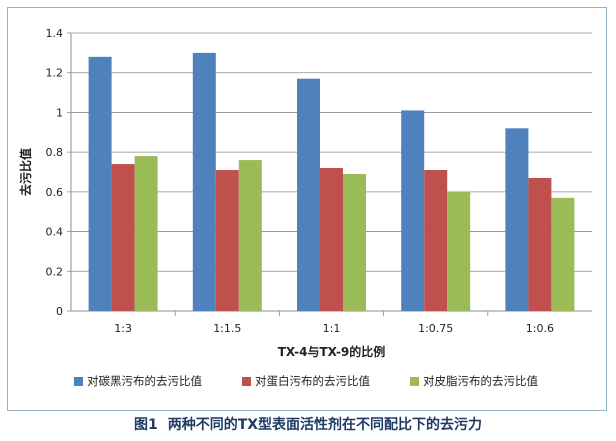 Image resolution: width=616 pixels, height=441 pixels. I want to click on x-tick-label: 1:1, so click(332, 328).